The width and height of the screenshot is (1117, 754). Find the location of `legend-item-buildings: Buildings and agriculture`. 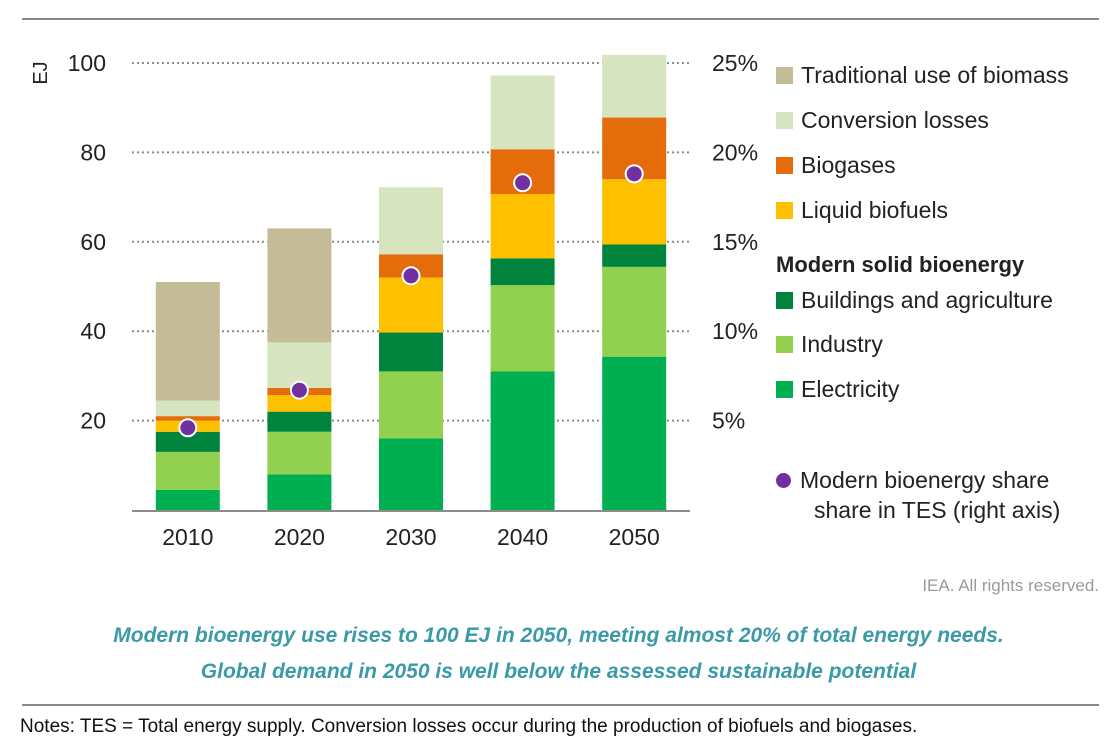

legend-item-buildings: Buildings and agriculture is located at coordinates (914, 300).